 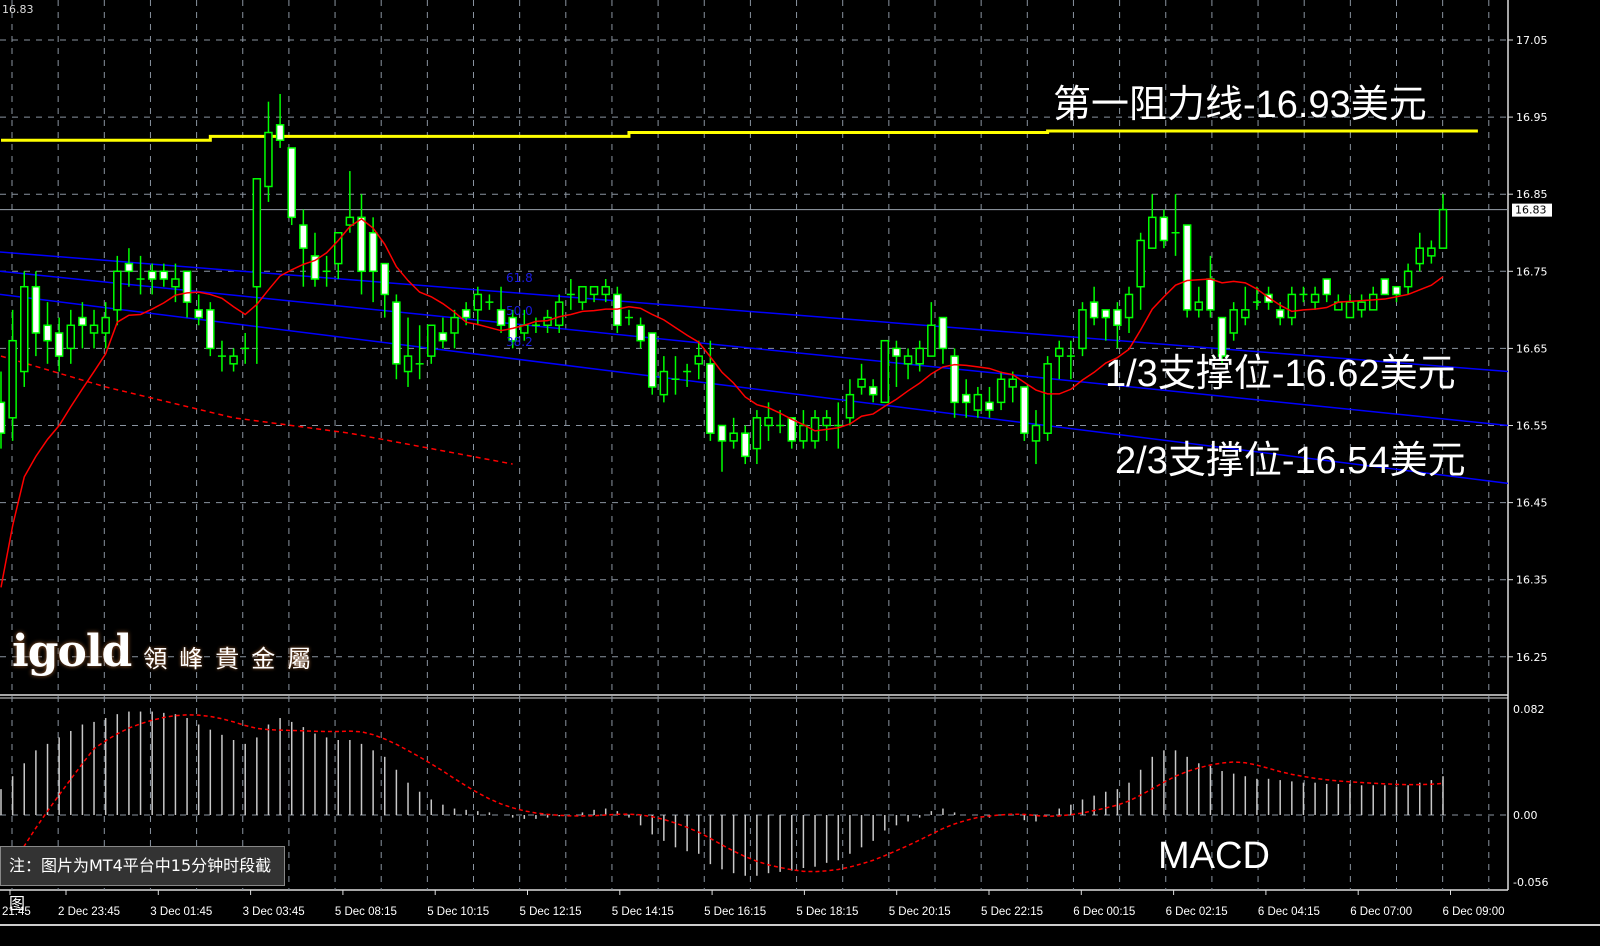 I want to click on long-ma-line, so click(x=256, y=410).